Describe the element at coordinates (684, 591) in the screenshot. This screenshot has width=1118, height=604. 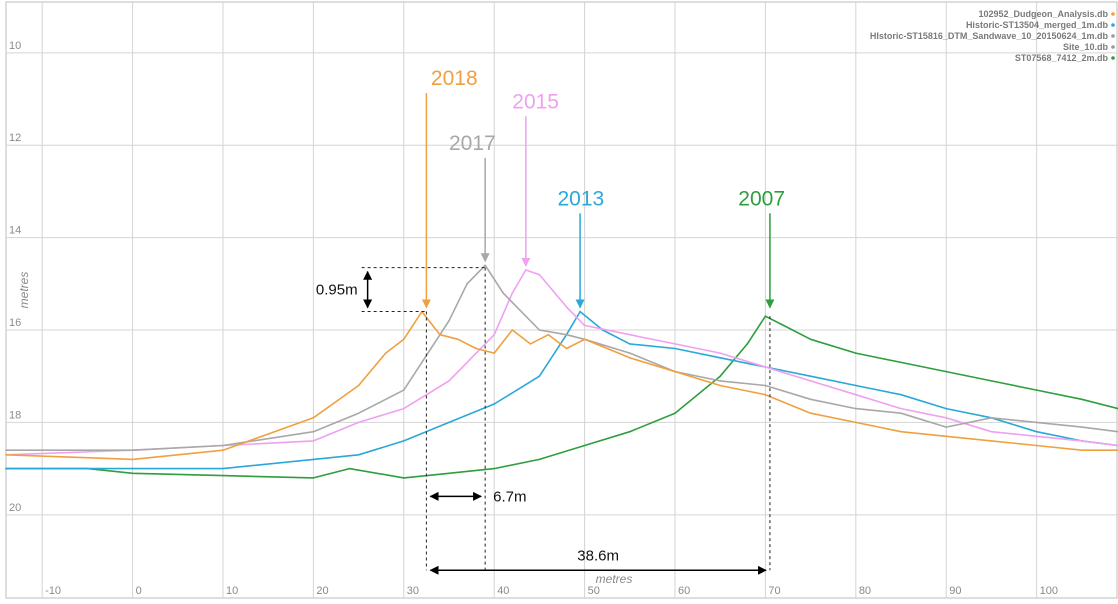
I see `x-tick-label: 60` at that location.